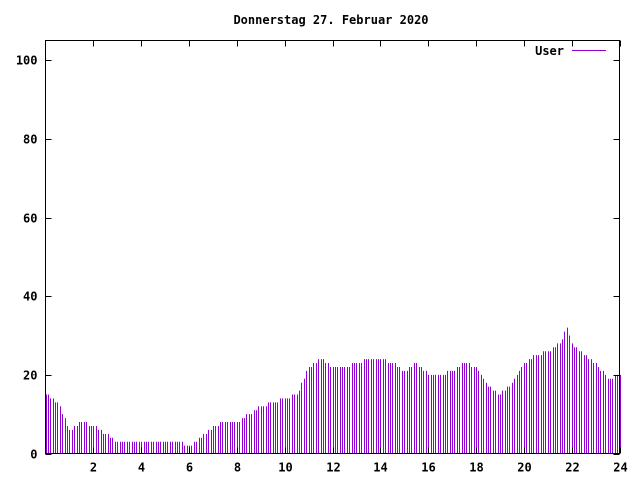 Image resolution: width=640 pixels, height=480 pixels. Describe the element at coordinates (30, 376) in the screenshot. I see `y-tick-label: 20` at that location.